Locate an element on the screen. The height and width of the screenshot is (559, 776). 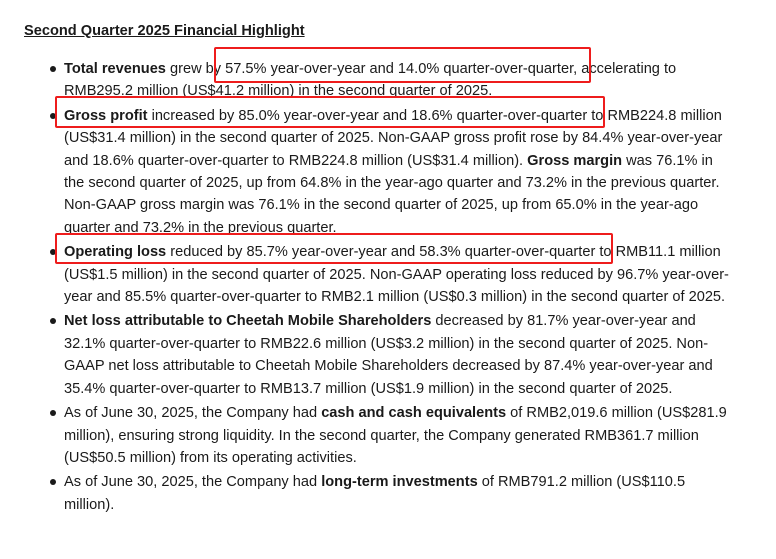
term-gross-margin: Gross margin is located at coordinates (575, 160).